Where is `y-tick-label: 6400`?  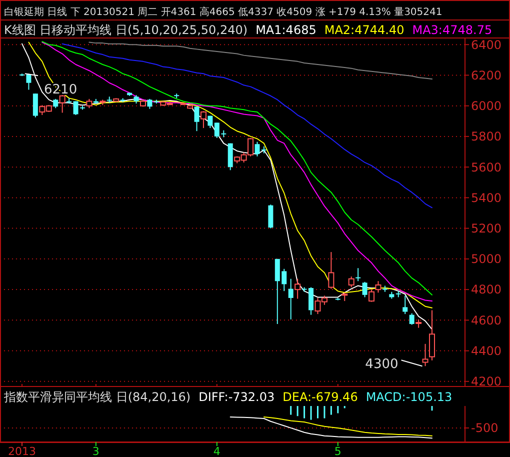
y-tick-label: 6400 is located at coordinates (486, 45).